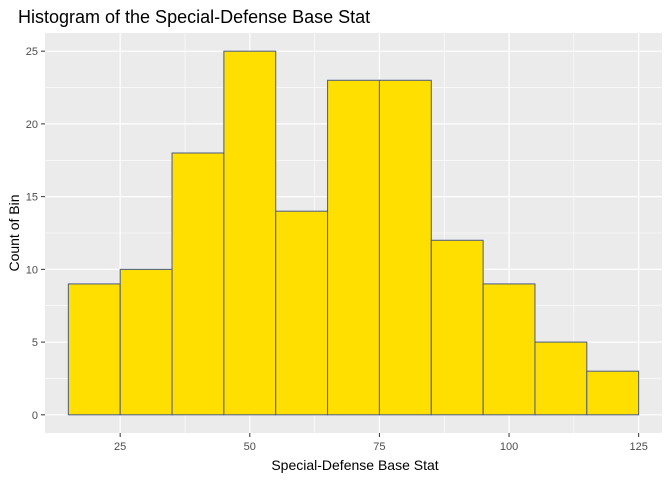 The image size is (672, 480). Describe the element at coordinates (509, 447) in the screenshot. I see `x-tick-label: 100` at that location.